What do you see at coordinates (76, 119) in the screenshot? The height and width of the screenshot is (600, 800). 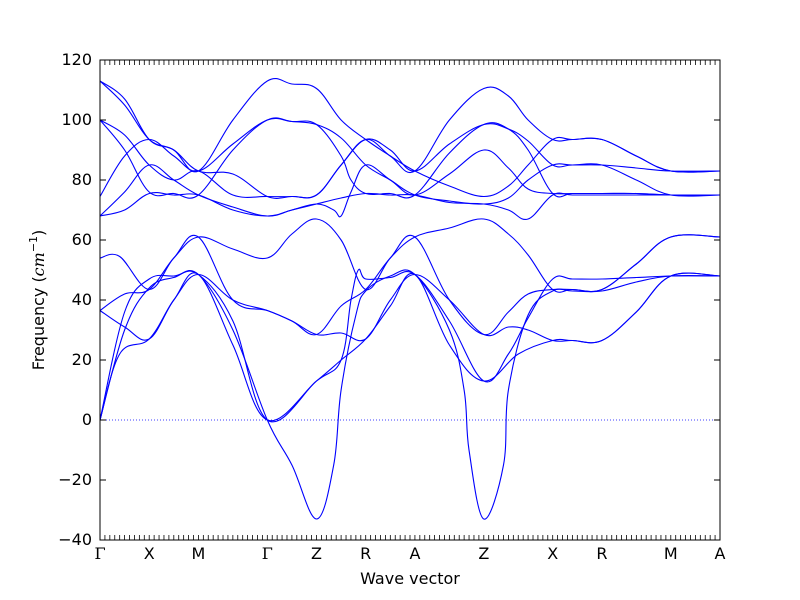 I see `y-tick-label: 100` at bounding box center [76, 119].